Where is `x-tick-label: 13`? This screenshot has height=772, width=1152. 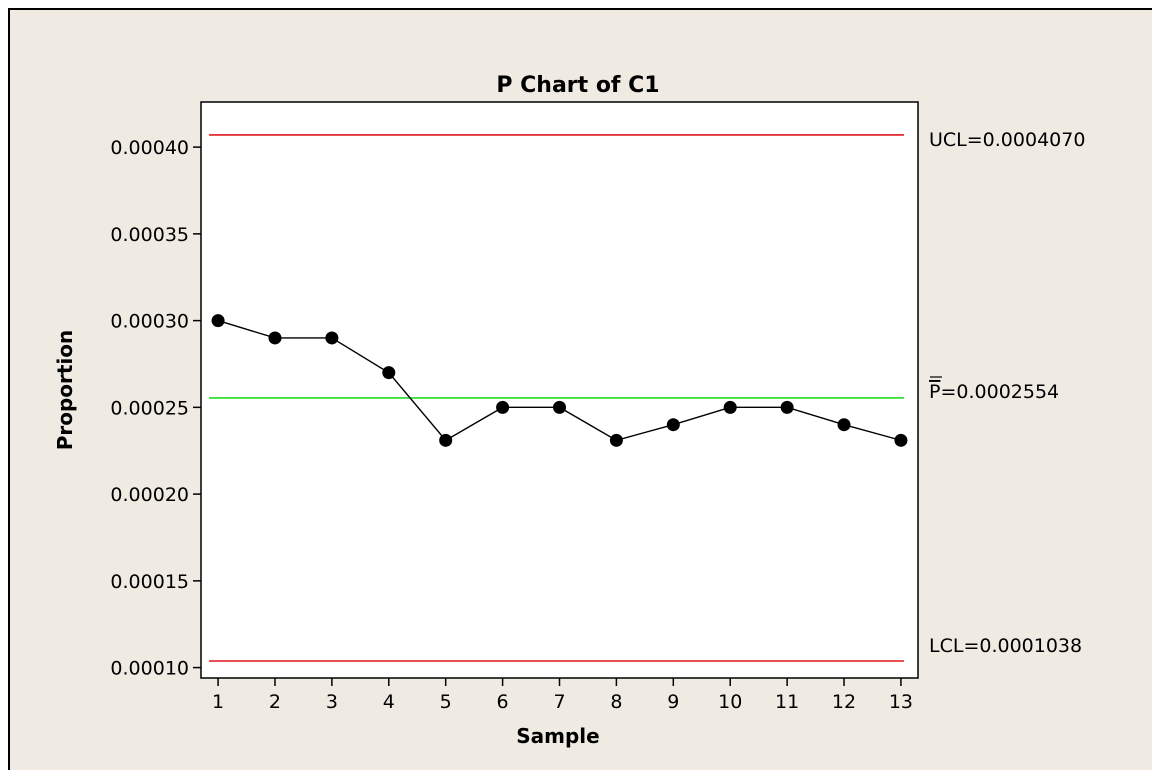
x-tick-label: 13 is located at coordinates (901, 702).